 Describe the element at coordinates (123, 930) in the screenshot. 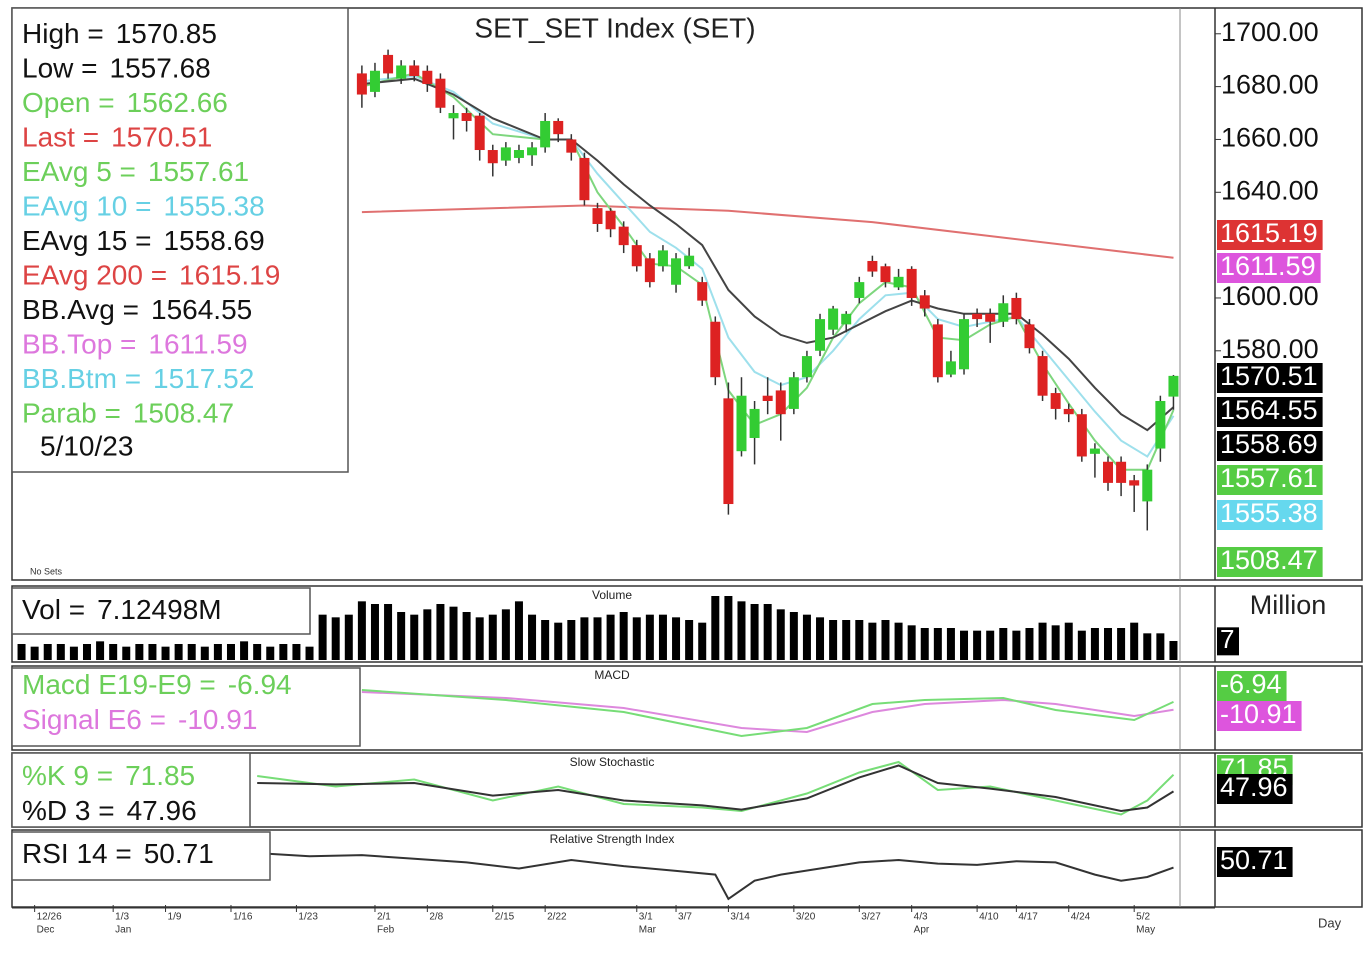

I see `month-label: Jan` at that location.